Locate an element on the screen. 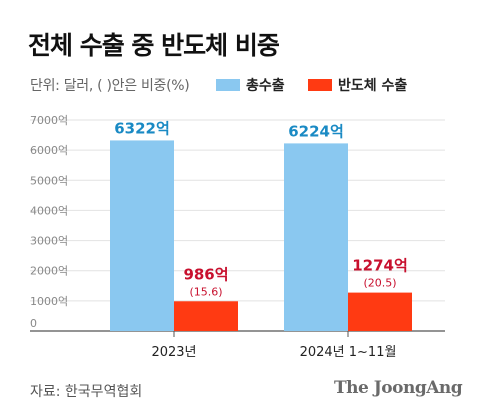 This screenshot has height=420, width=480. legend-swatch-total-exports is located at coordinates (228, 85).